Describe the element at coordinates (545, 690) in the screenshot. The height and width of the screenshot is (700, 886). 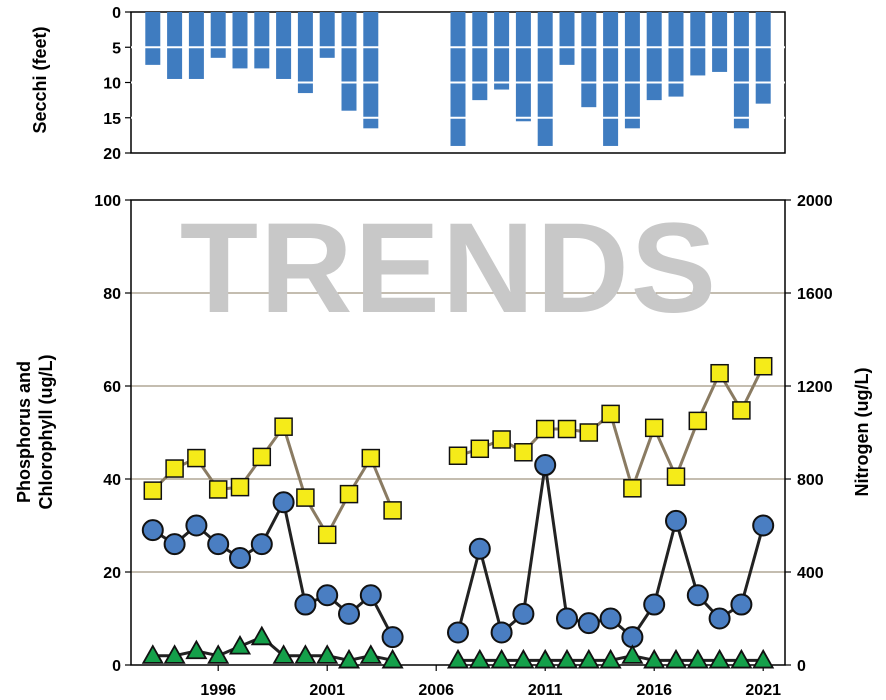
I see `x-tick-label: 2011` at that location.